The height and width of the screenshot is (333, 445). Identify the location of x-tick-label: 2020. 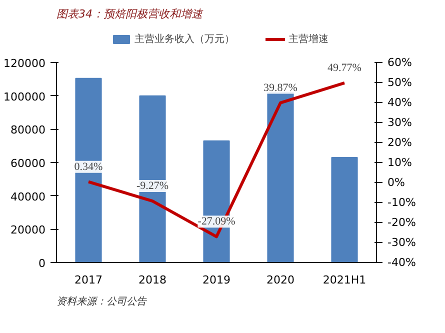
(280, 280).